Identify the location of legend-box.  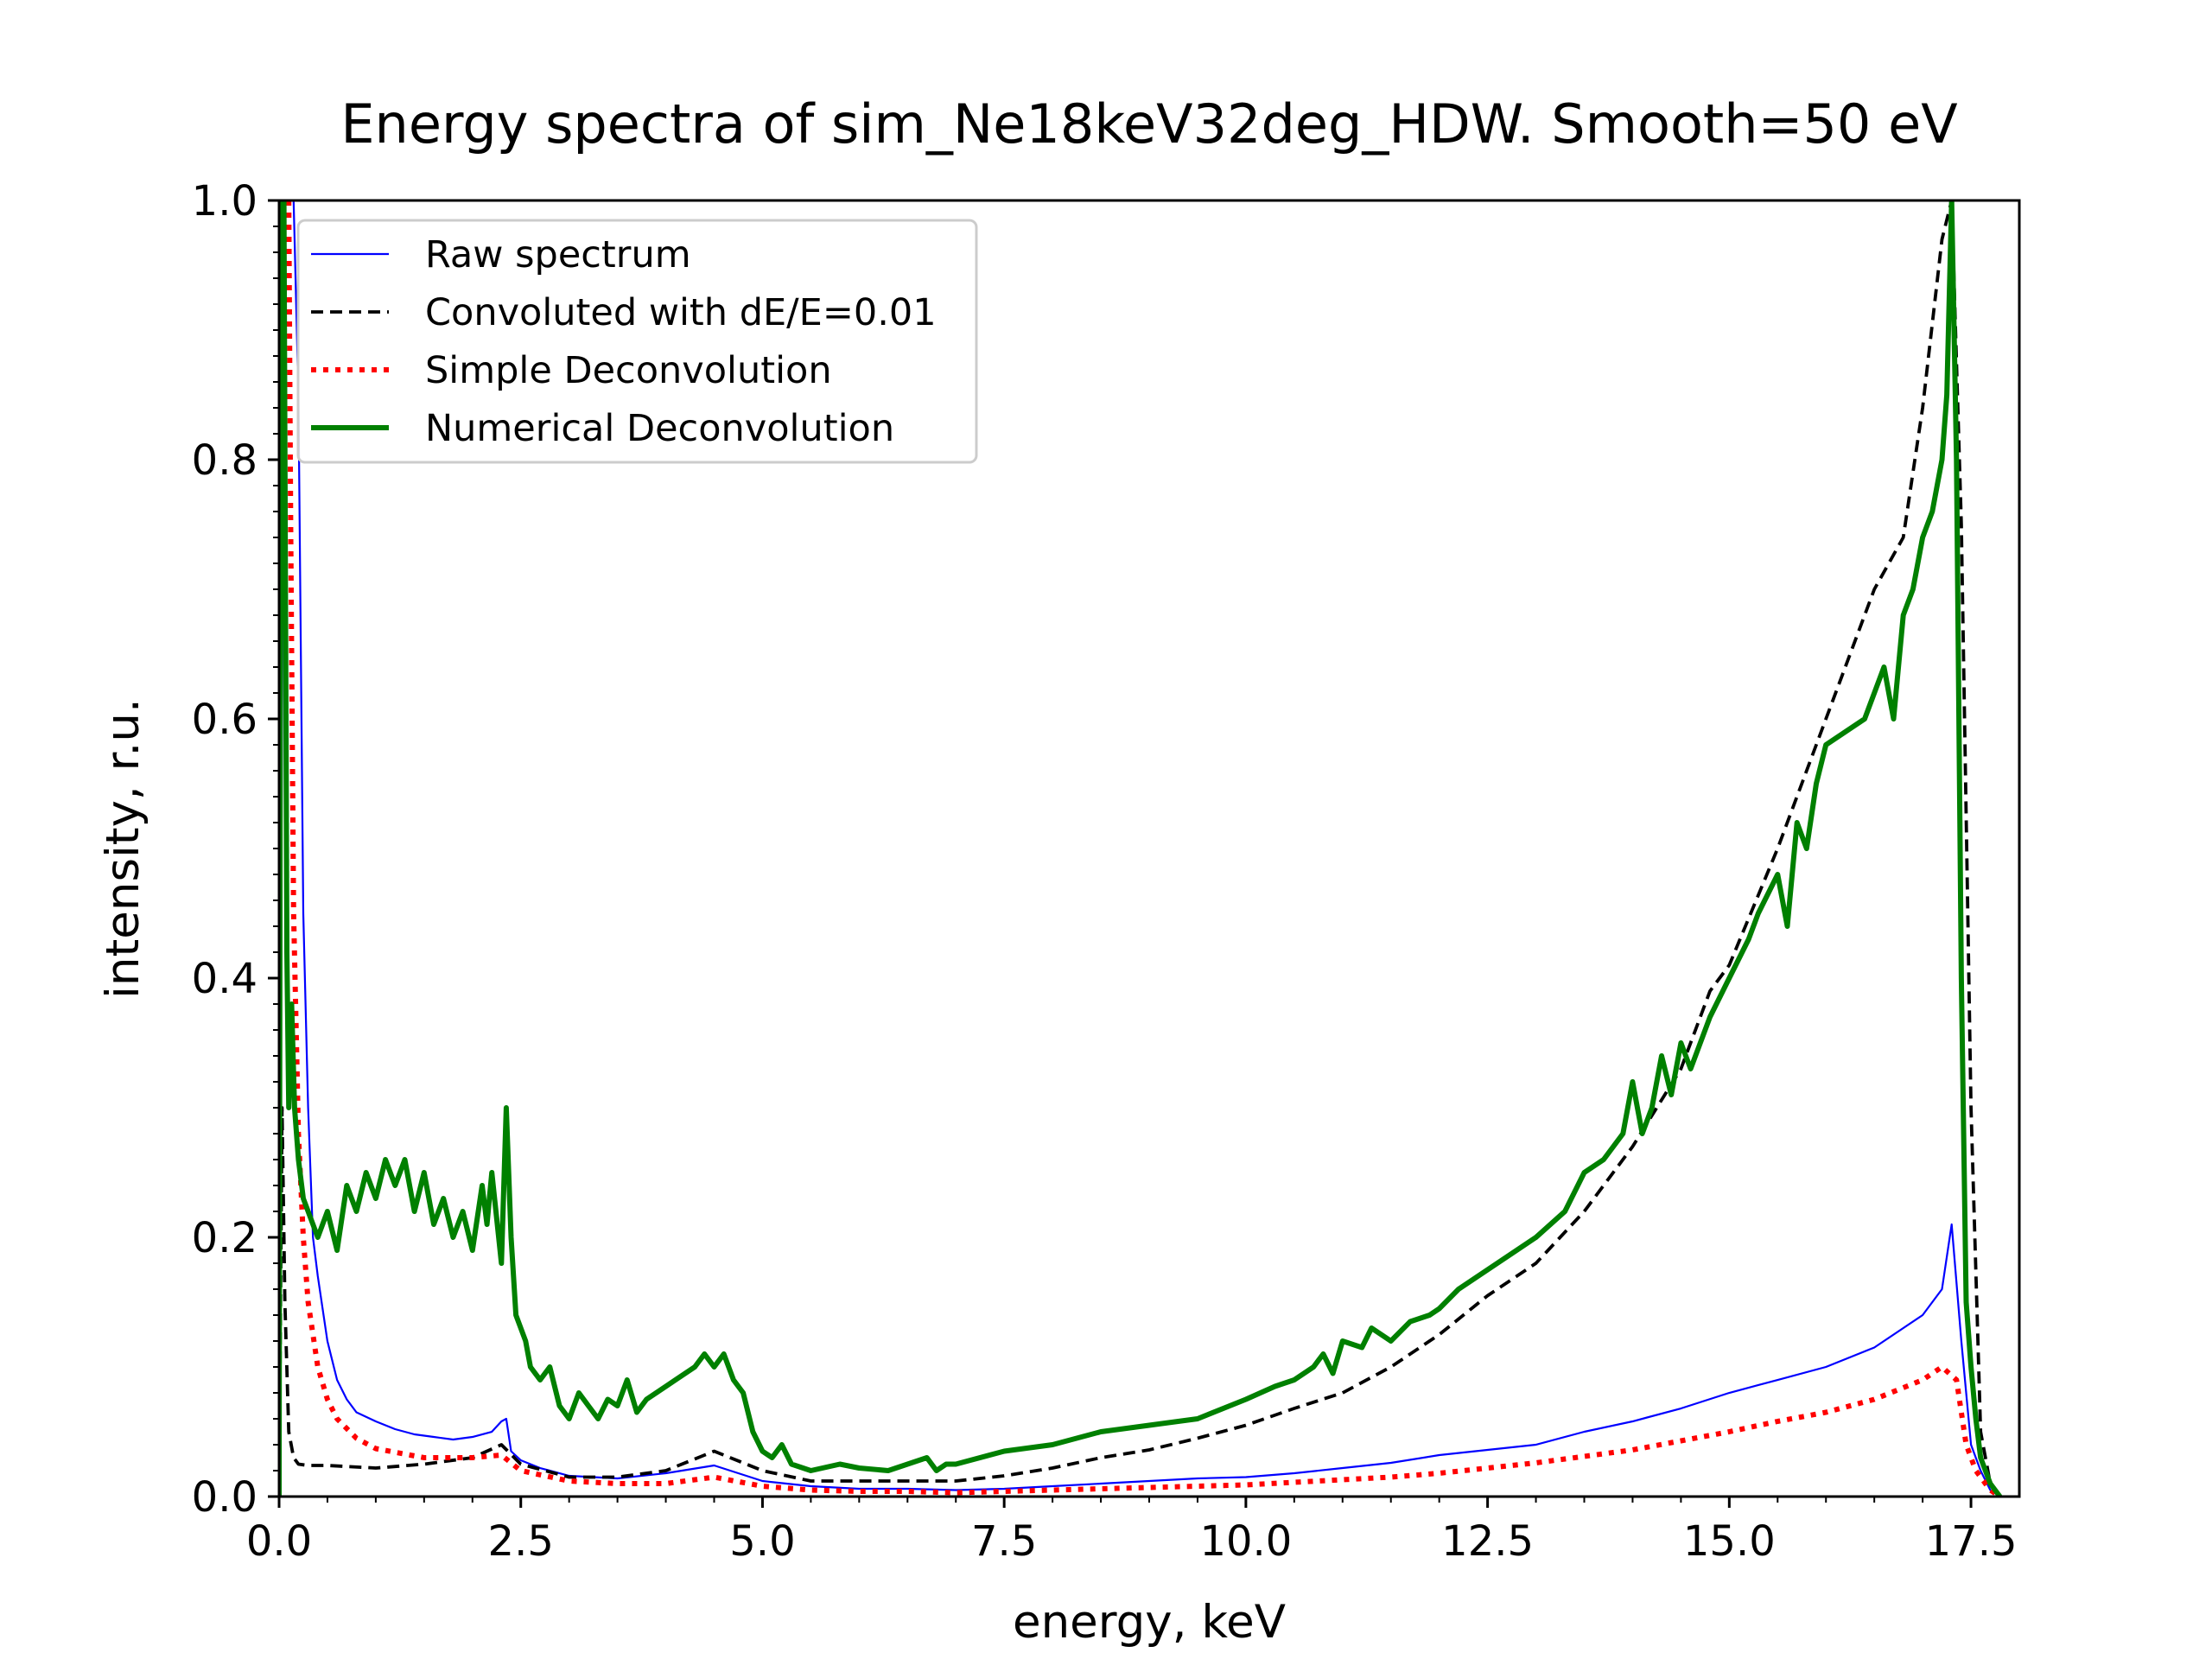
(637, 341).